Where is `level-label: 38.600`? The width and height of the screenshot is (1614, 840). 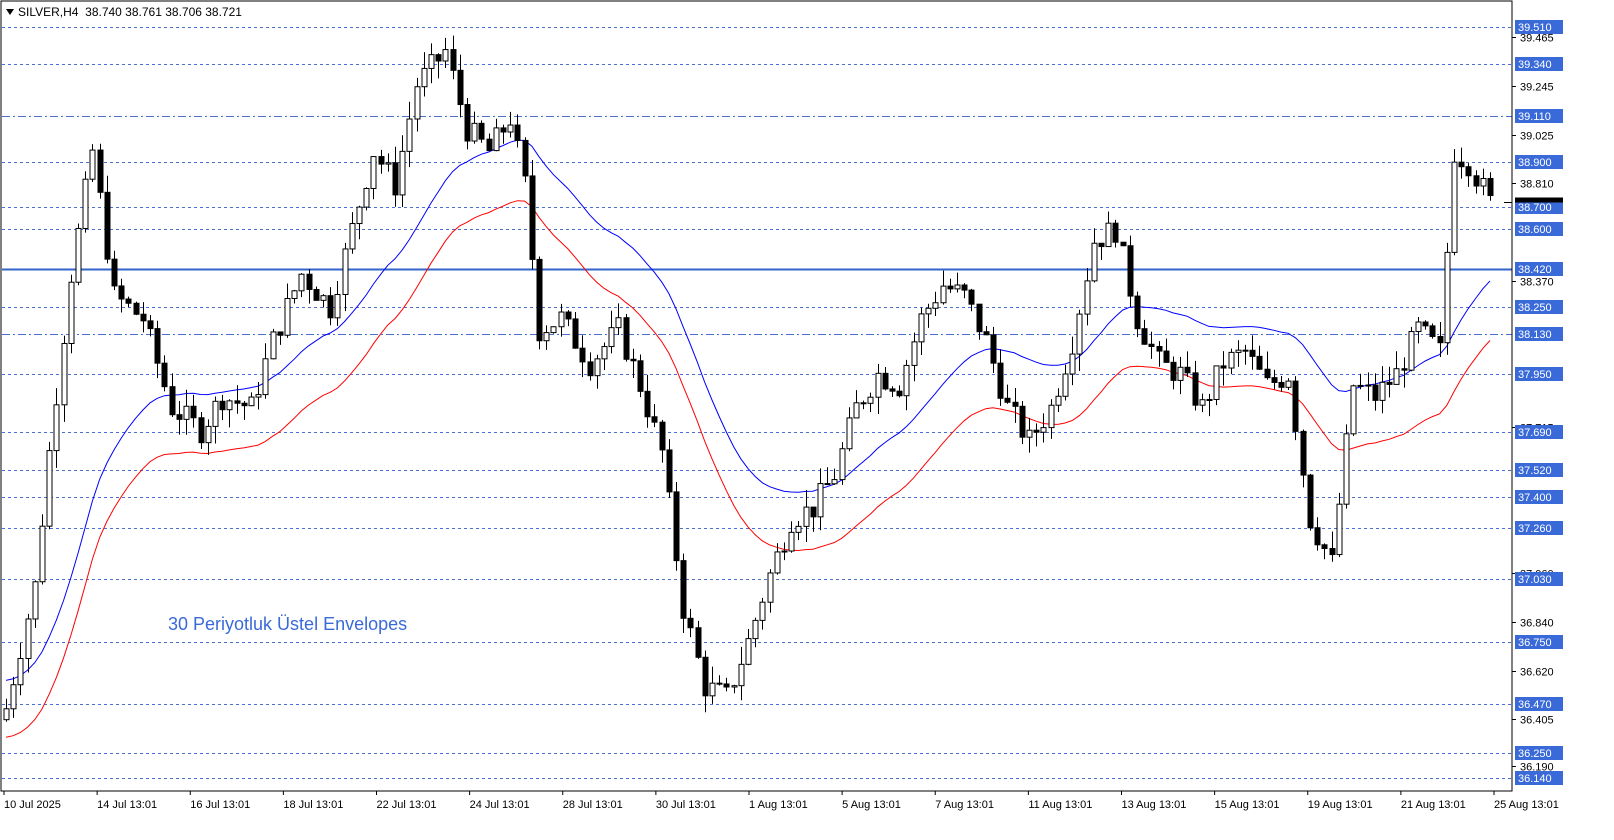
level-label: 38.600 is located at coordinates (1535, 230).